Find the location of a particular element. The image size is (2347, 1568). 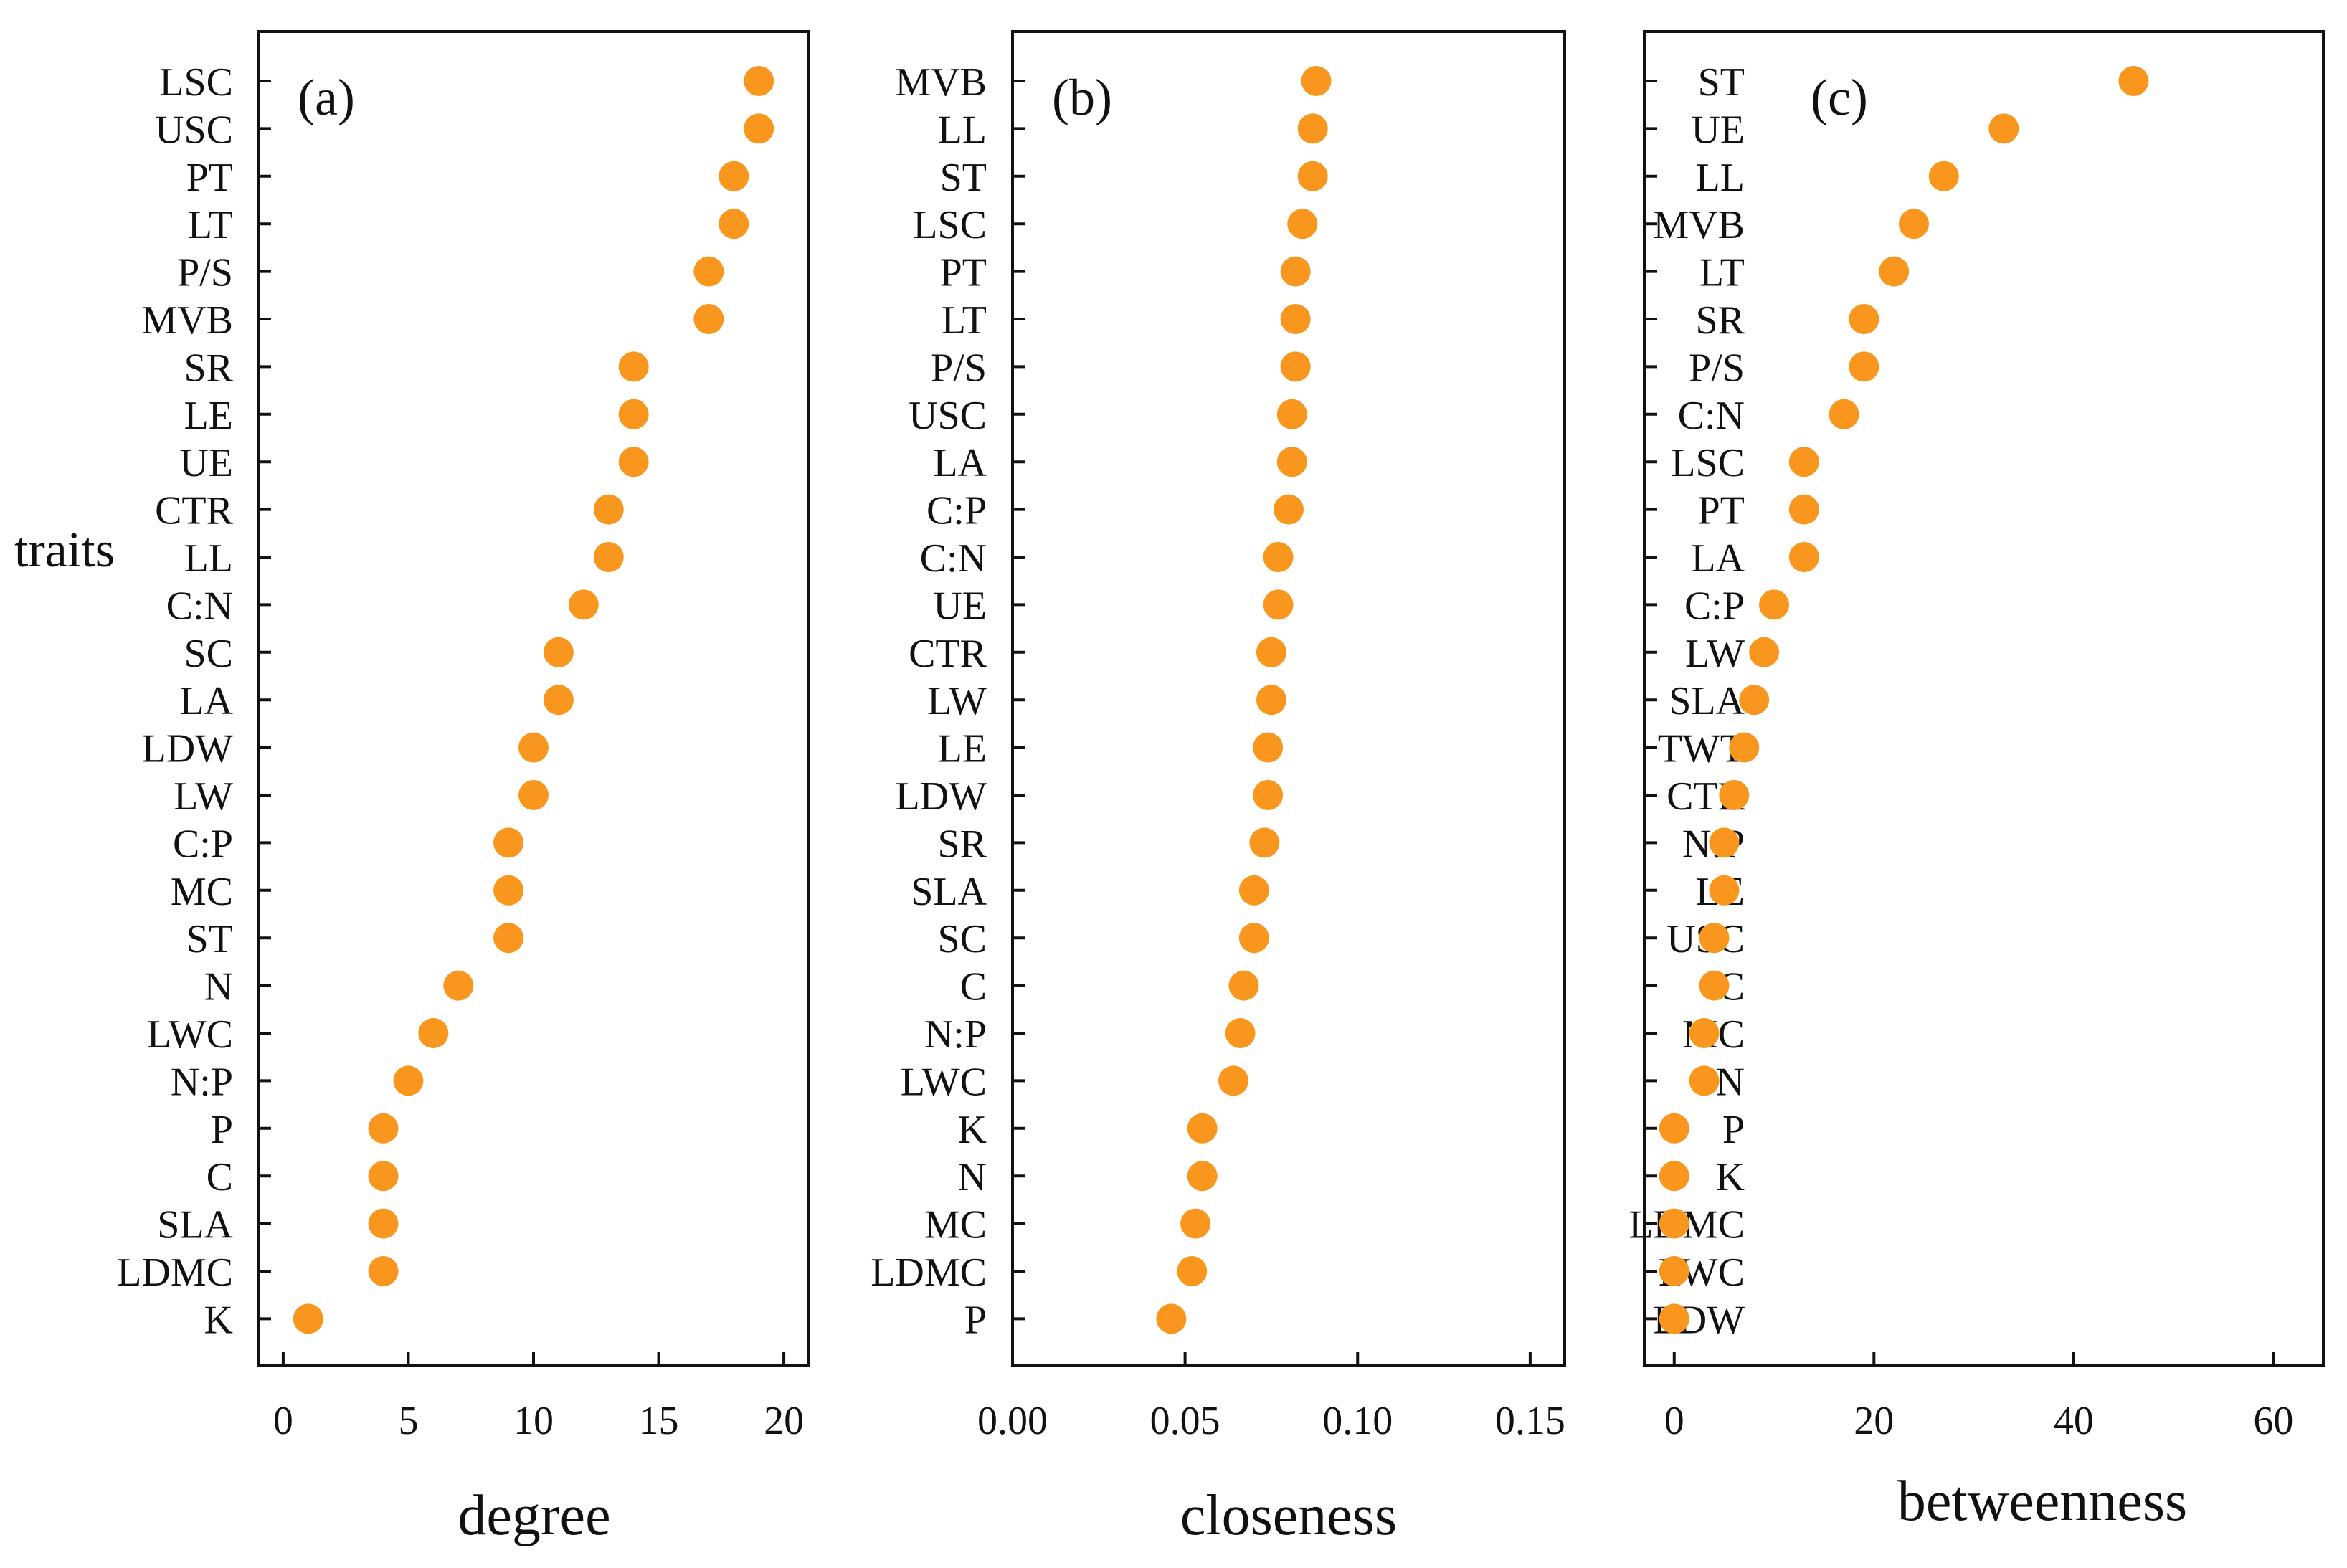

y-tick-label: LA is located at coordinates (960, 463).